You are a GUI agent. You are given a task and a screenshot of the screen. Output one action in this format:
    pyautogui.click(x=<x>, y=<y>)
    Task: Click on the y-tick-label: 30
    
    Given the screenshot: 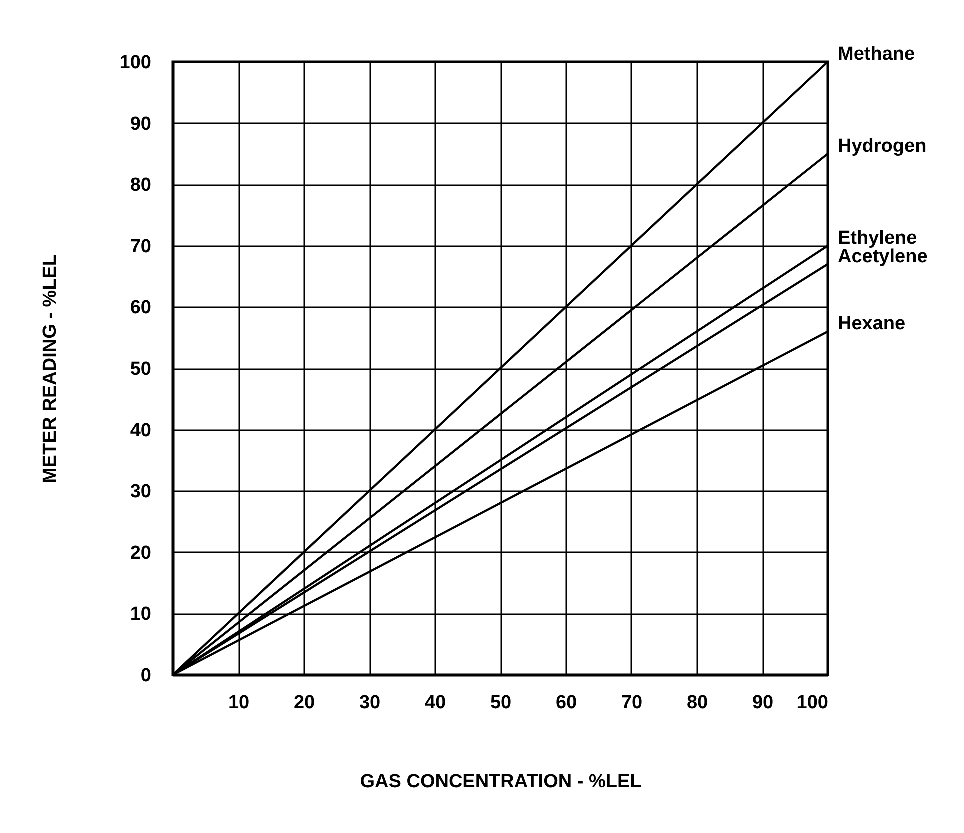 What is the action you would take?
    pyautogui.click(x=141, y=492)
    